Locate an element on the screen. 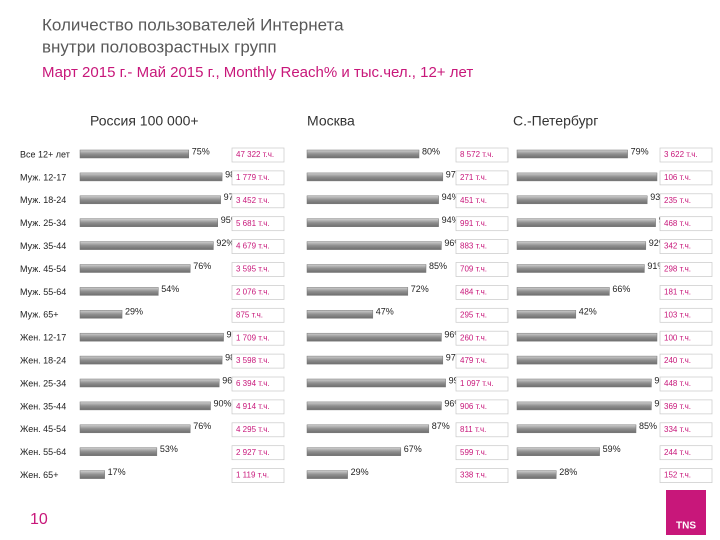 The image size is (720, 540). value-label: 53% is located at coordinates (169, 449).